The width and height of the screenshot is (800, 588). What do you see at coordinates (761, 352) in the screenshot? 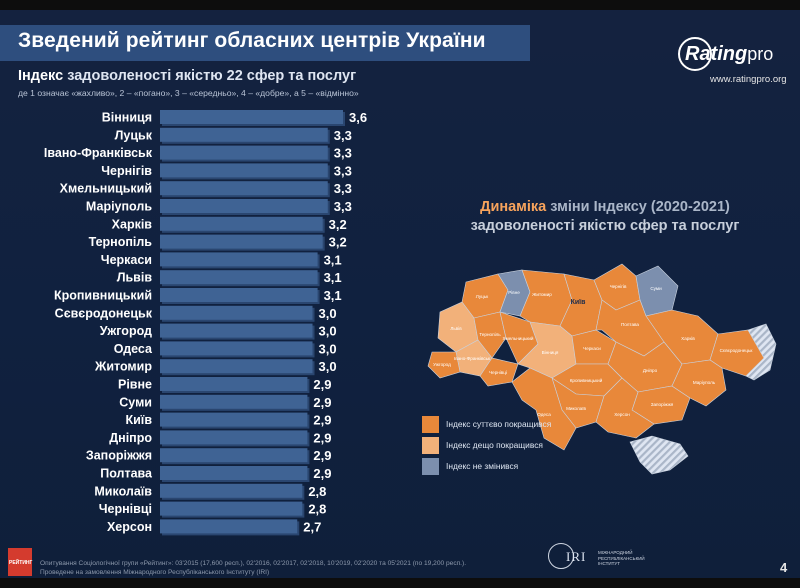
I see `occupied-area-east` at bounding box center [761, 352].